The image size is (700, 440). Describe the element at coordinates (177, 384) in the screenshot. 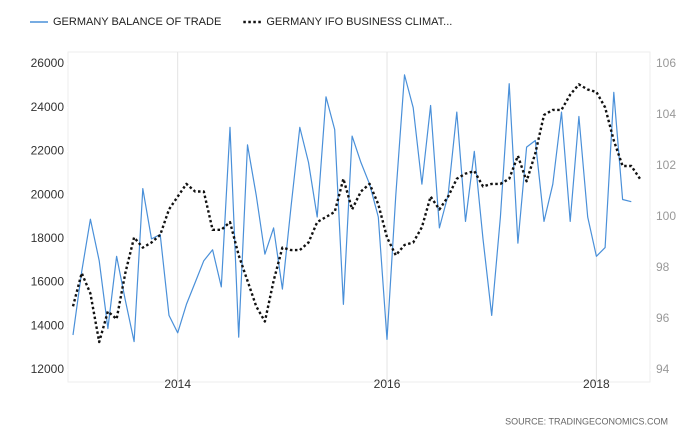

I see `x-tick-label: 2014` at that location.